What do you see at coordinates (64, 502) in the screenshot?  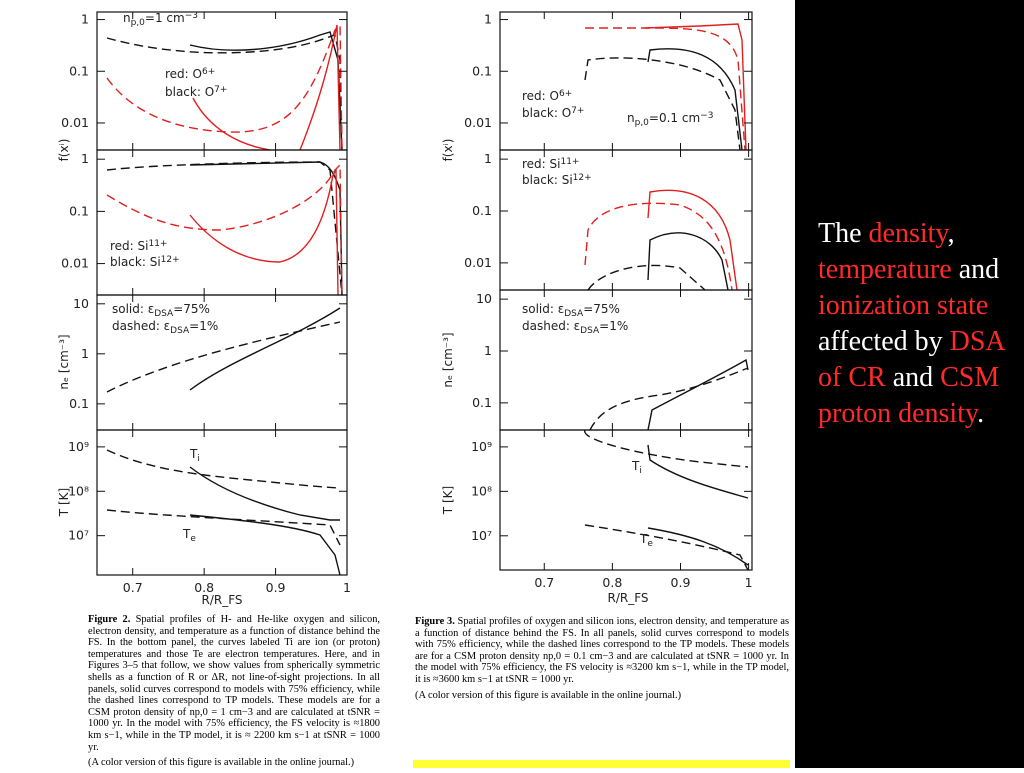 I see `y-axis-label: T [K]` at bounding box center [64, 502].